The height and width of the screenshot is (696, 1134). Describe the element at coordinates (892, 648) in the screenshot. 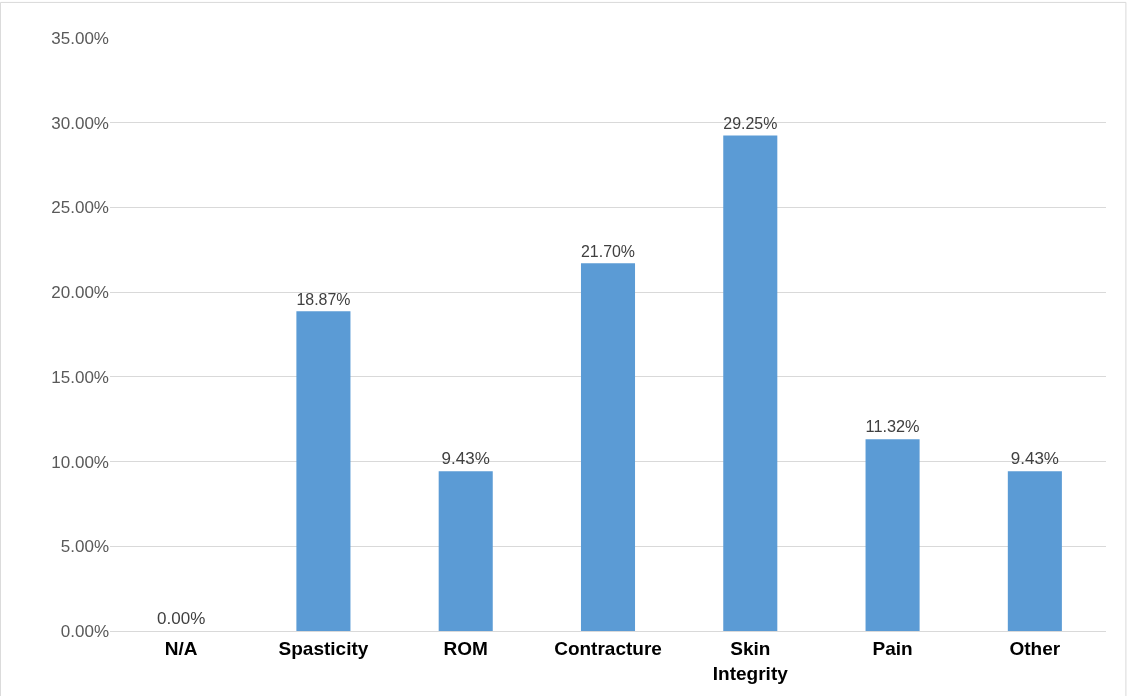

I see `x-tick-label: Pain` at that location.